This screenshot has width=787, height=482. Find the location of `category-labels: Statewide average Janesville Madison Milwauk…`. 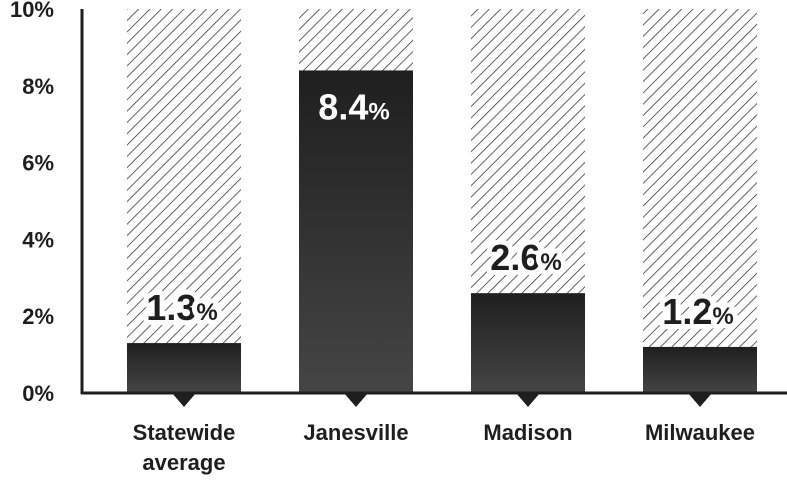

category-labels: Statewide average Janesville Madison Milwauk… is located at coordinates (444, 447).